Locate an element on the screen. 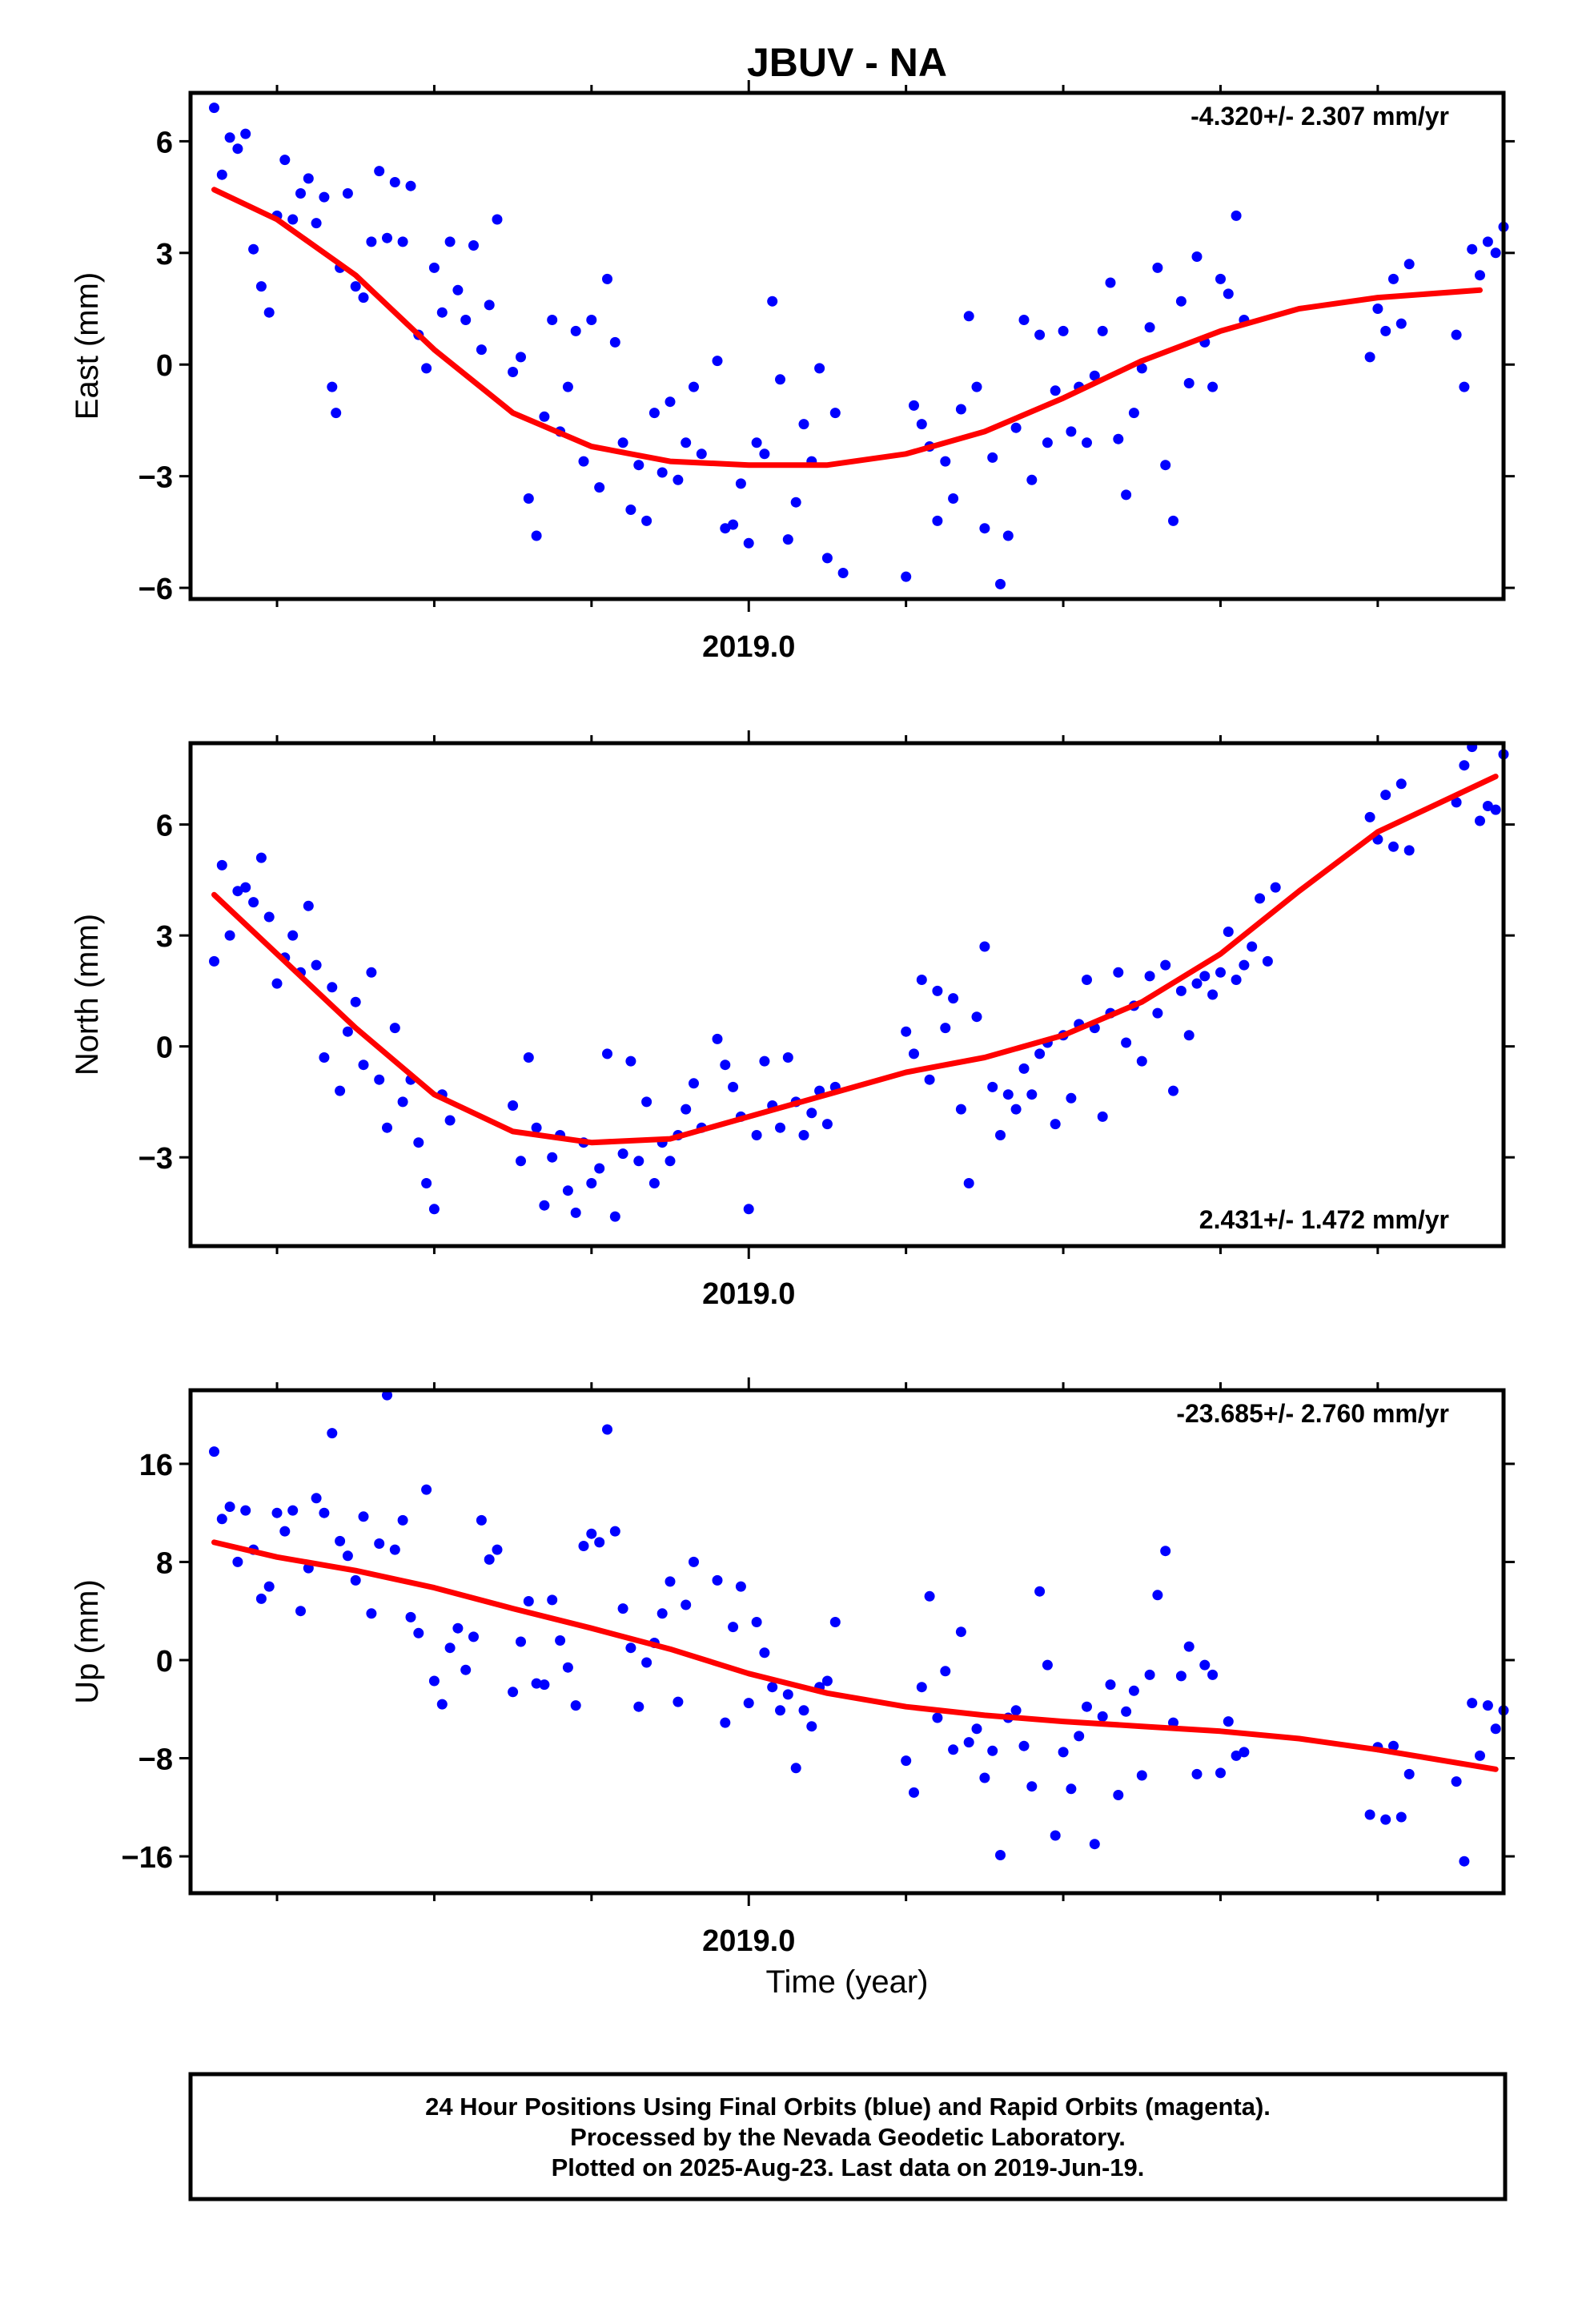 This screenshot has height=2324, width=1582. y-tick-label: −8 is located at coordinates (156, 1760).